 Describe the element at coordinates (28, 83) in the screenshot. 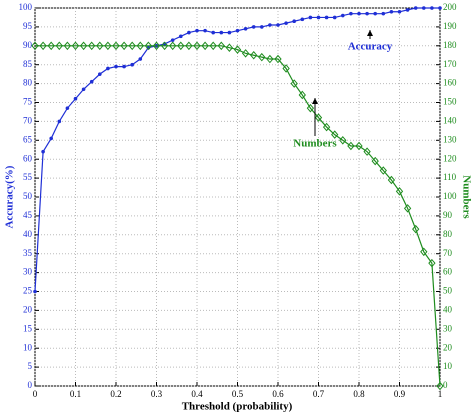

I see `y-tick-label: 80` at that location.